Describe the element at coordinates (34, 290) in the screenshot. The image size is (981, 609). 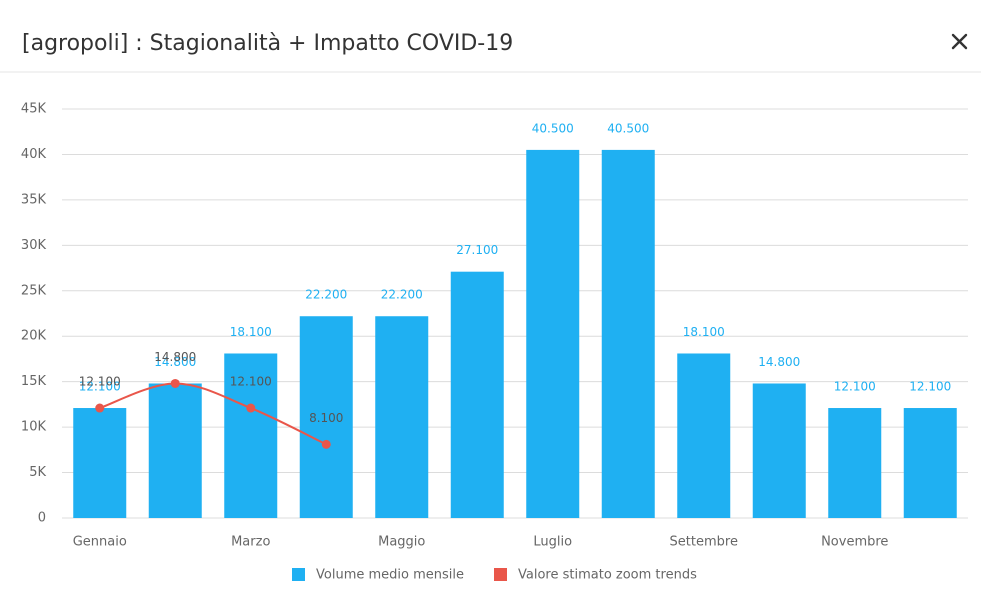
I see `y-tick-label: 25K` at that location.